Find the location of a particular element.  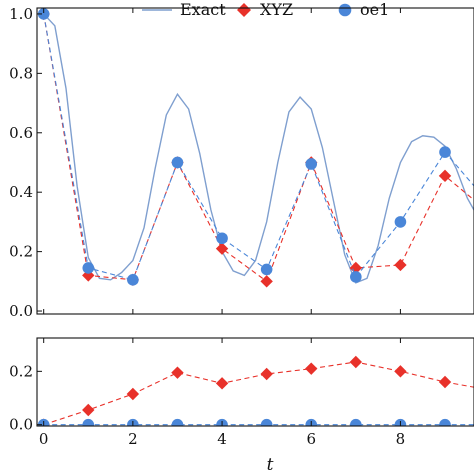

legend-oe1-label: oe1 is located at coordinates (374, 9).